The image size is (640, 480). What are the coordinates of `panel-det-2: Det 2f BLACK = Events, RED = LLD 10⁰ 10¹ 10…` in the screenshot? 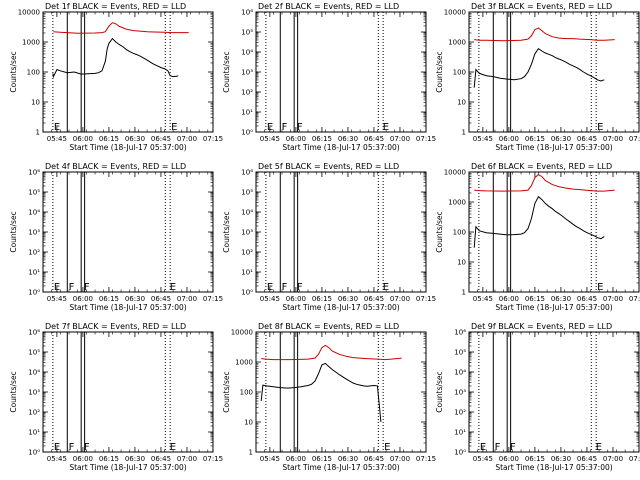 It's located at (329, 77).